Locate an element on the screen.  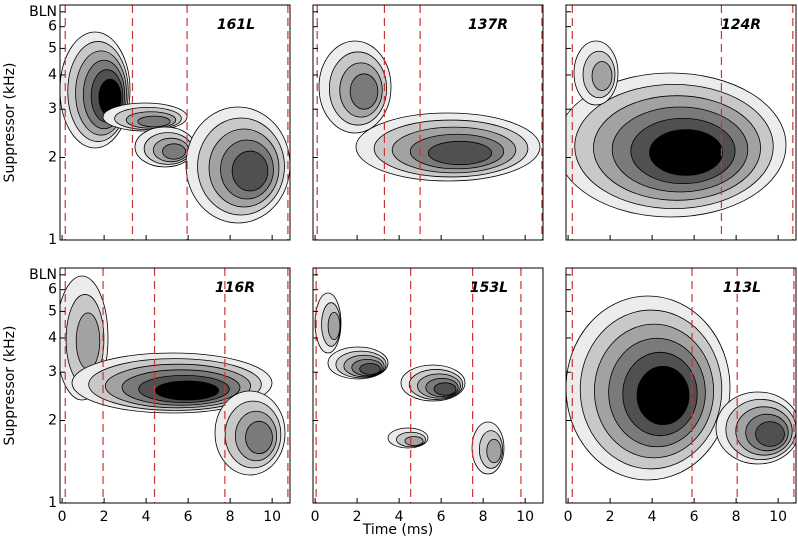
panel-title: 113L is located at coordinates (742, 288).